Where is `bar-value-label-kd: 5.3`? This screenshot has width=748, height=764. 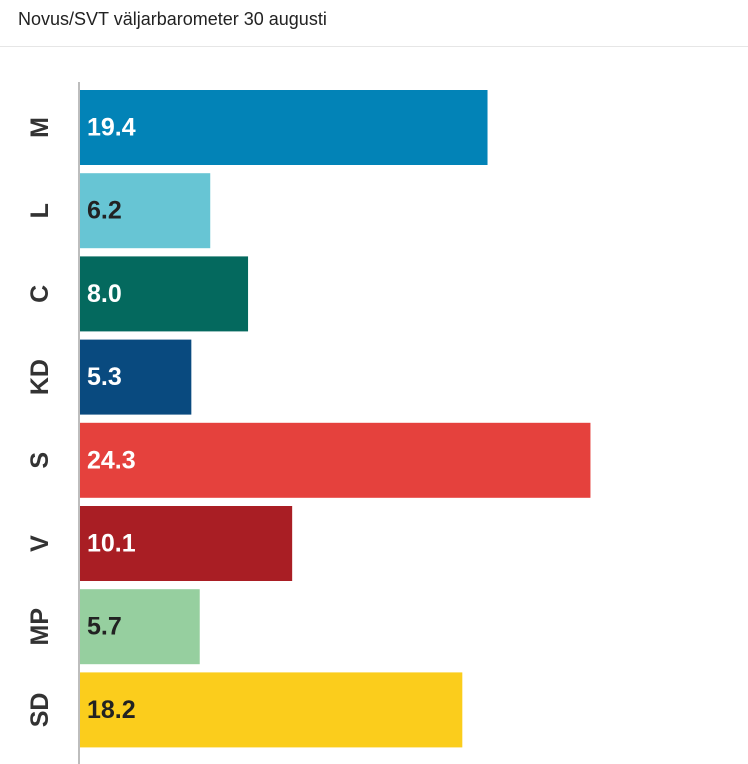 bar-value-label-kd: 5.3 is located at coordinates (104, 377).